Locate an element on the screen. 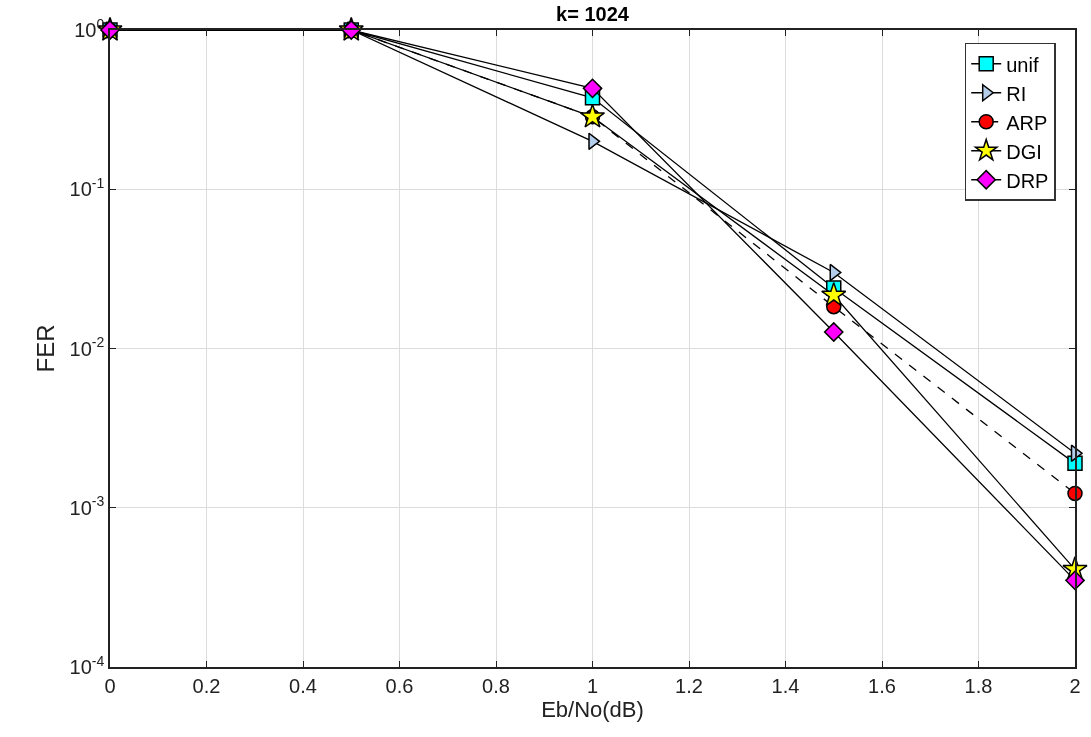 The width and height of the screenshot is (1091, 737). legend-label: ARP is located at coordinates (1027, 122).